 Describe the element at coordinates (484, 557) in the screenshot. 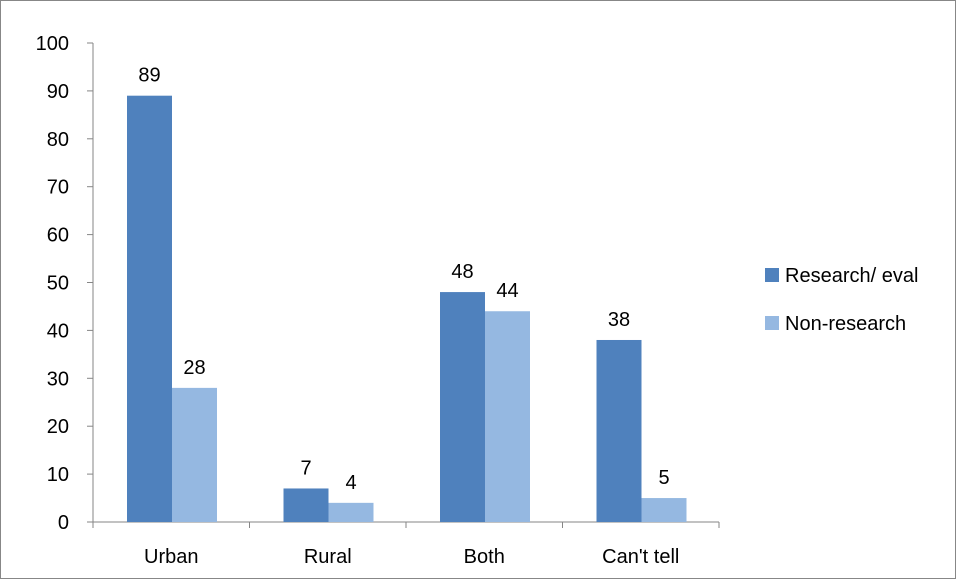

I see `x-tick-label: Both` at that location.